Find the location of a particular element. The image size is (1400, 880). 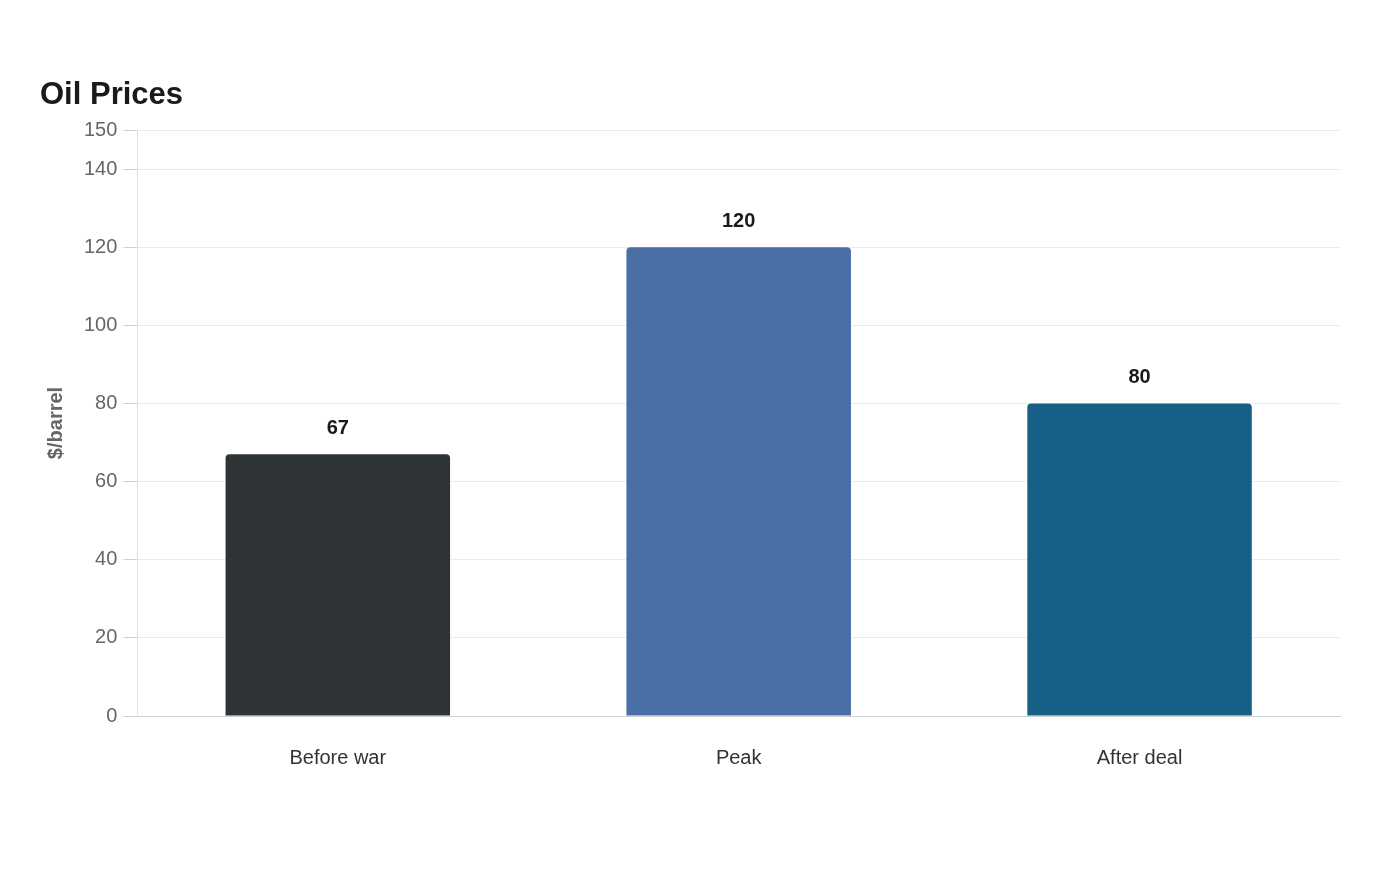

y-tick-label: 150 is located at coordinates (100, 128).